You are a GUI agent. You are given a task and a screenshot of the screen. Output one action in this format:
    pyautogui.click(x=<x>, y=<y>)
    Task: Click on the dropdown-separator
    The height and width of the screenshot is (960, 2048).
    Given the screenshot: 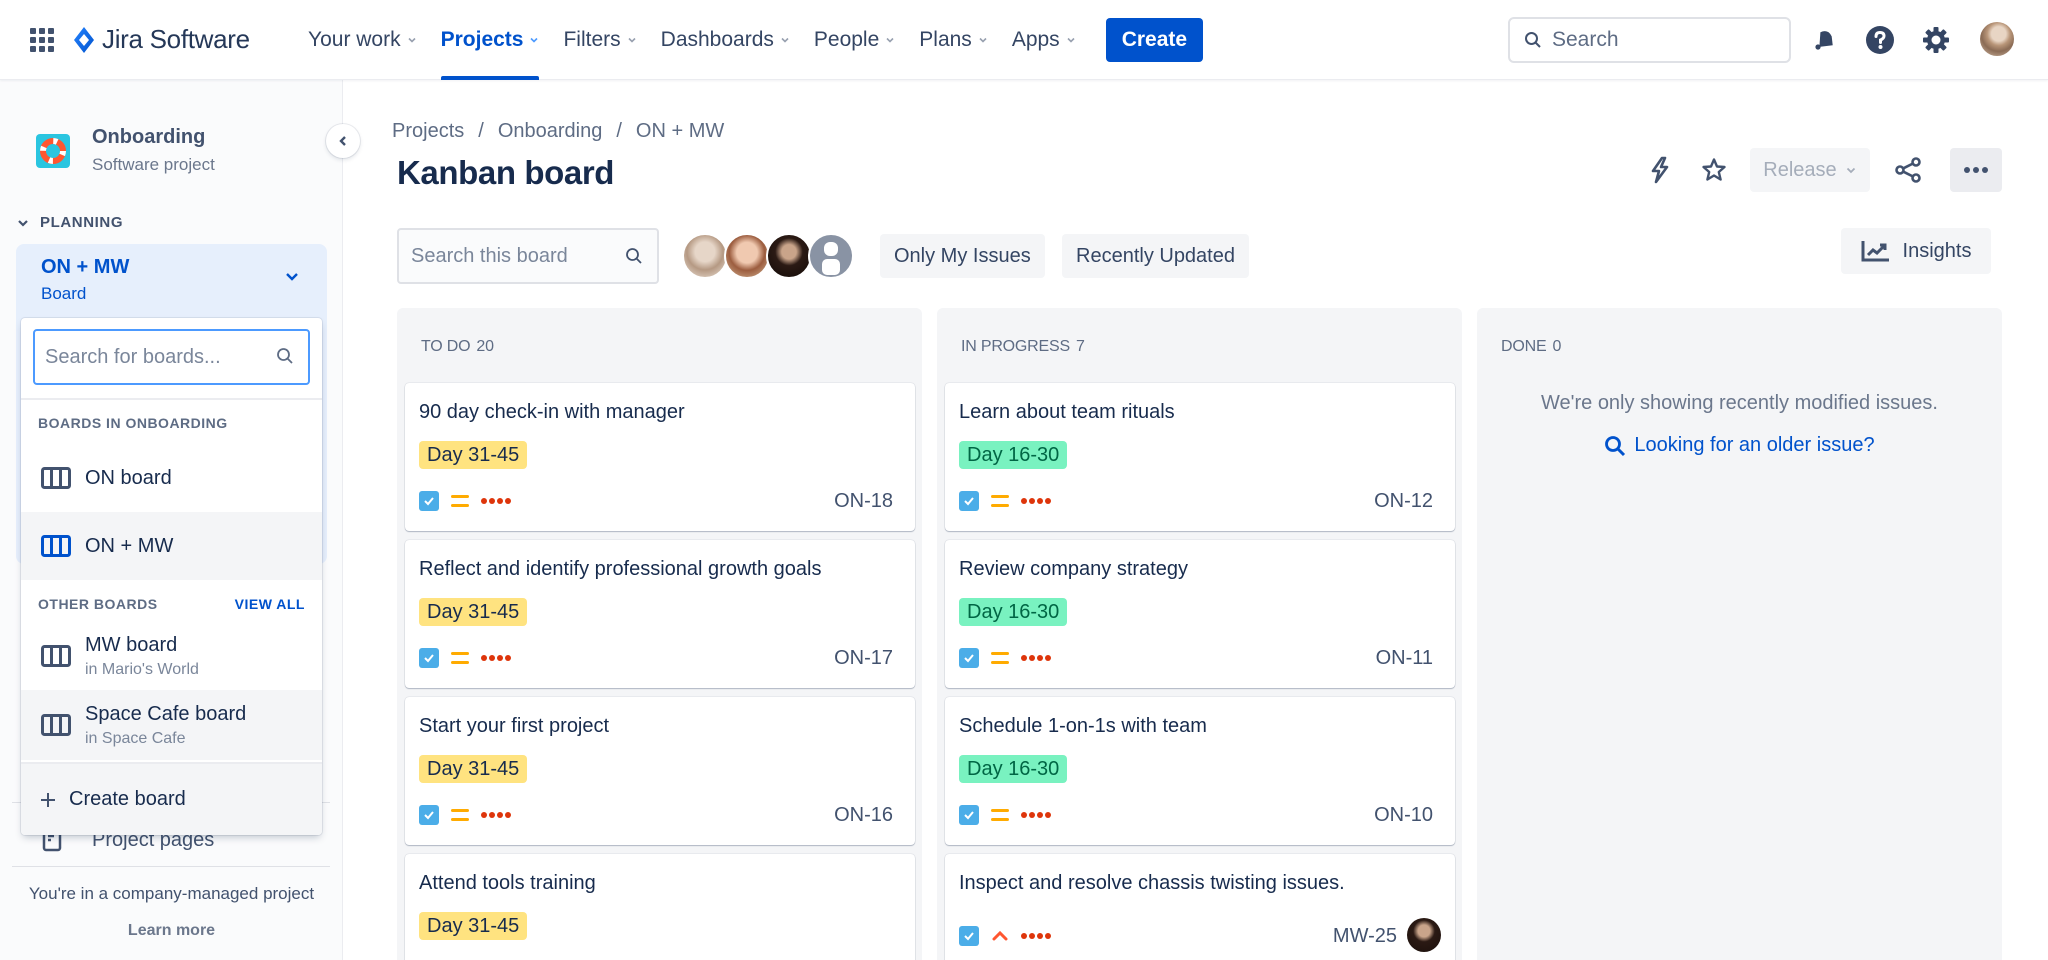 What is the action you would take?
    pyautogui.click(x=171, y=399)
    